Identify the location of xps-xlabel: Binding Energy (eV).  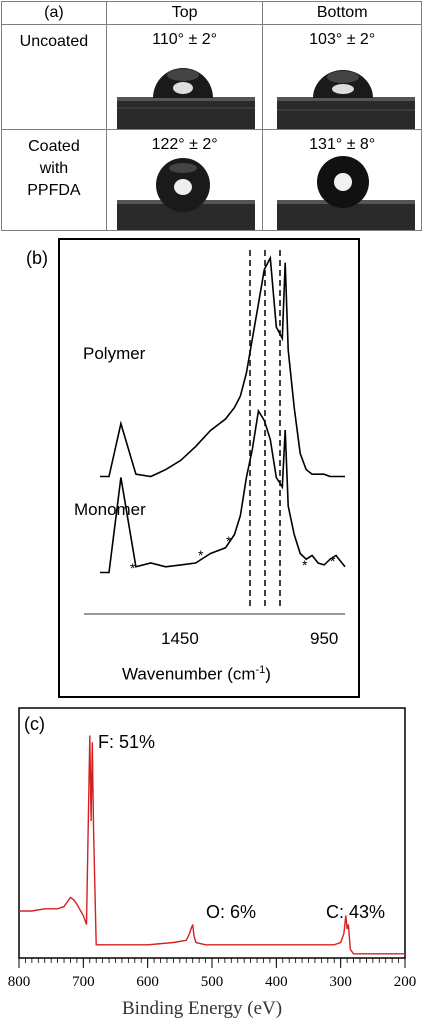
(202, 1008).